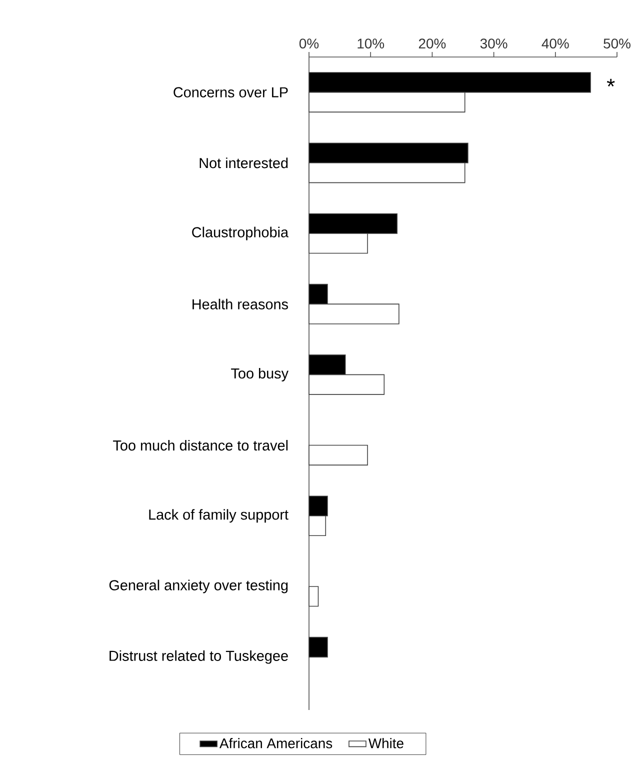 The width and height of the screenshot is (643, 782). What do you see at coordinates (610, 82) in the screenshot?
I see `annotation: *` at bounding box center [610, 82].